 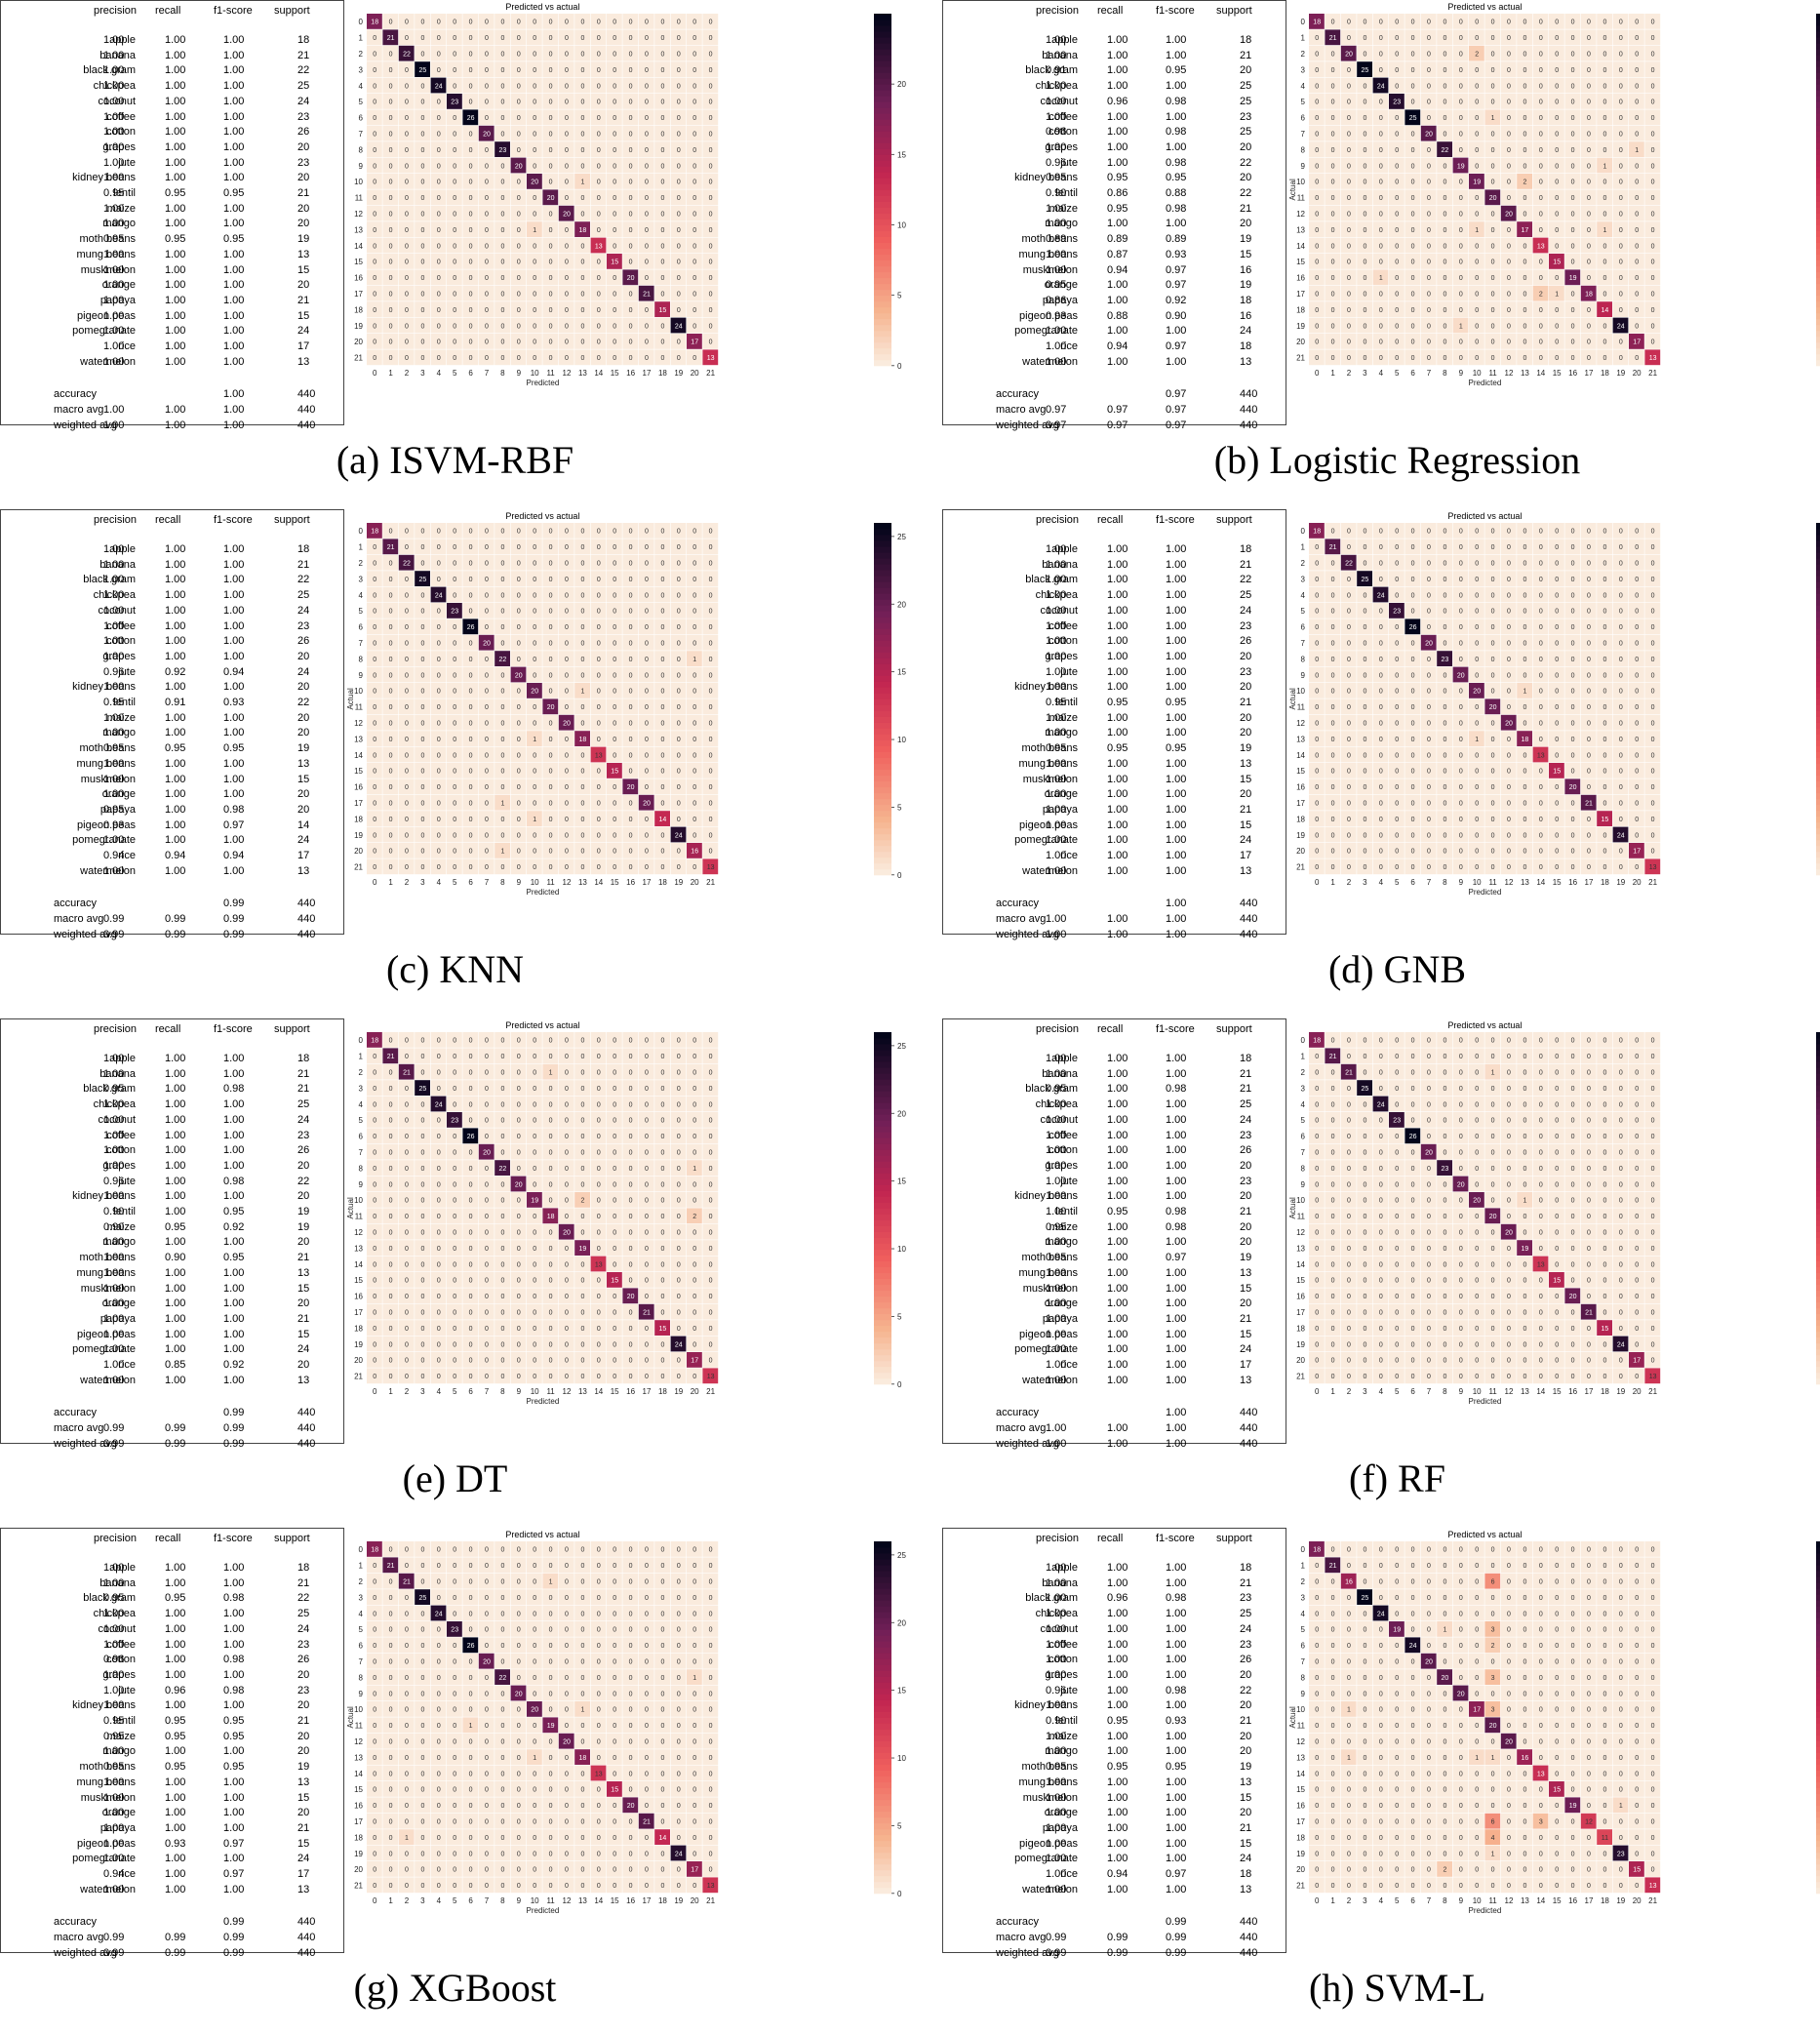 I want to click on panel-caption: (c) KNN, so click(x=455, y=969).